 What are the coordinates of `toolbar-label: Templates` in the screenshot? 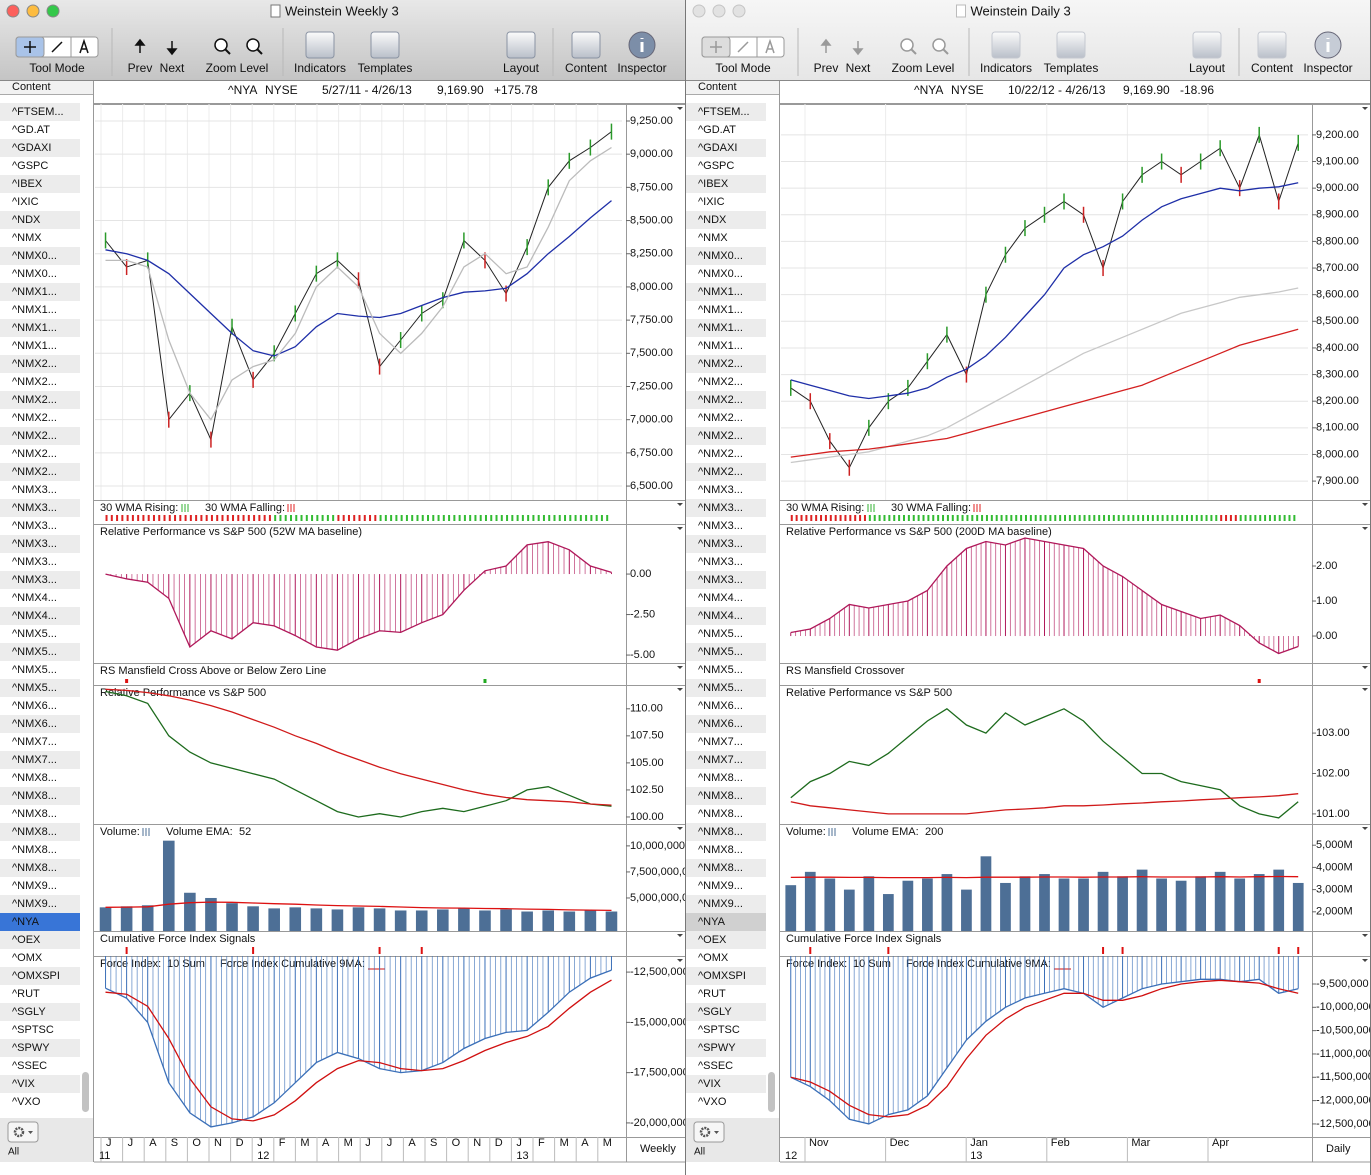 It's located at (385, 68).